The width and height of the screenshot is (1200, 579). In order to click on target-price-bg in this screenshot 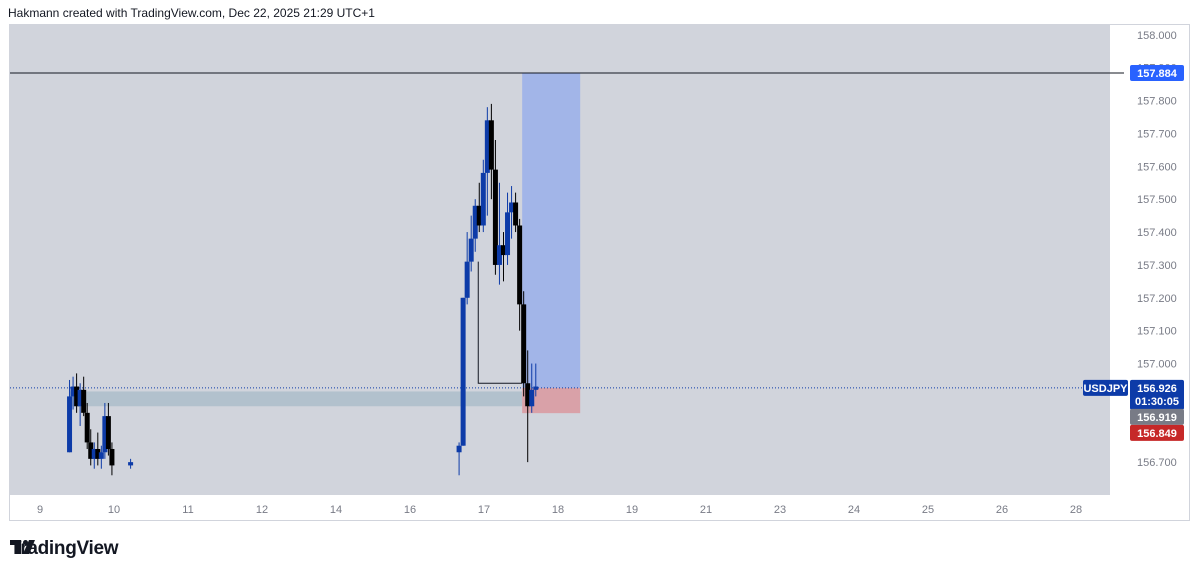, I will do `click(1157, 72)`.